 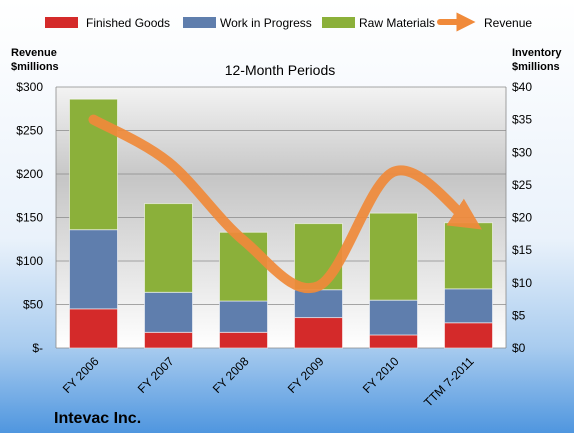 What do you see at coordinates (397, 23) in the screenshot?
I see `legend-label-raw-materials: Raw Materials` at bounding box center [397, 23].